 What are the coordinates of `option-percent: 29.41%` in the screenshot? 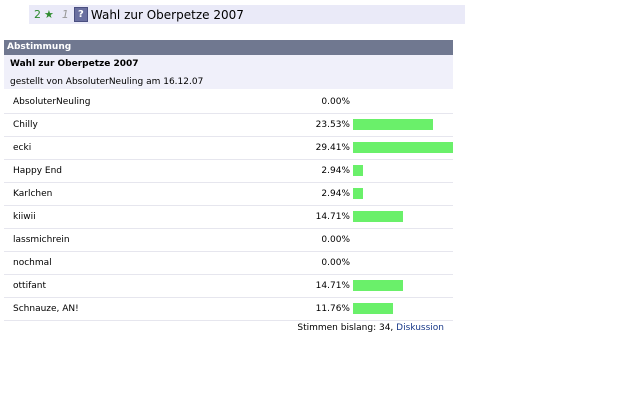 It's located at (332, 148).